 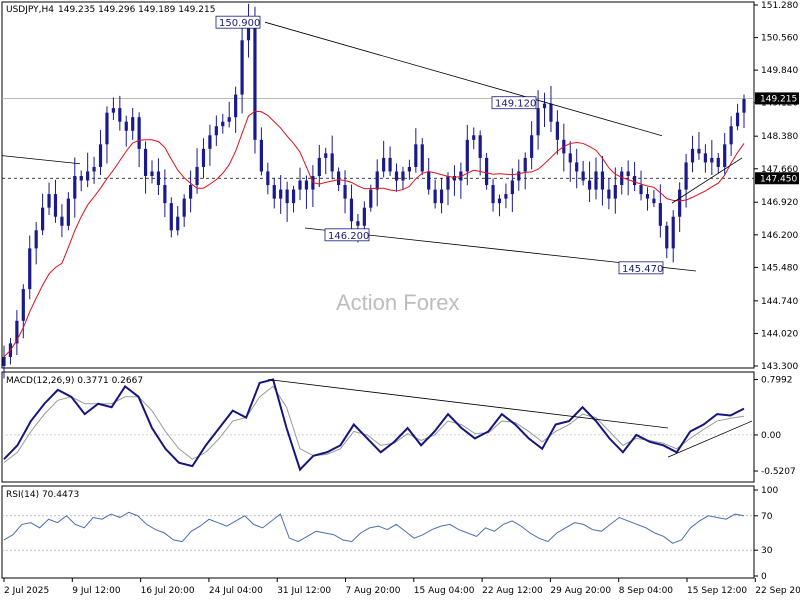 I want to click on rsi-tick-label: 30, so click(x=767, y=551).